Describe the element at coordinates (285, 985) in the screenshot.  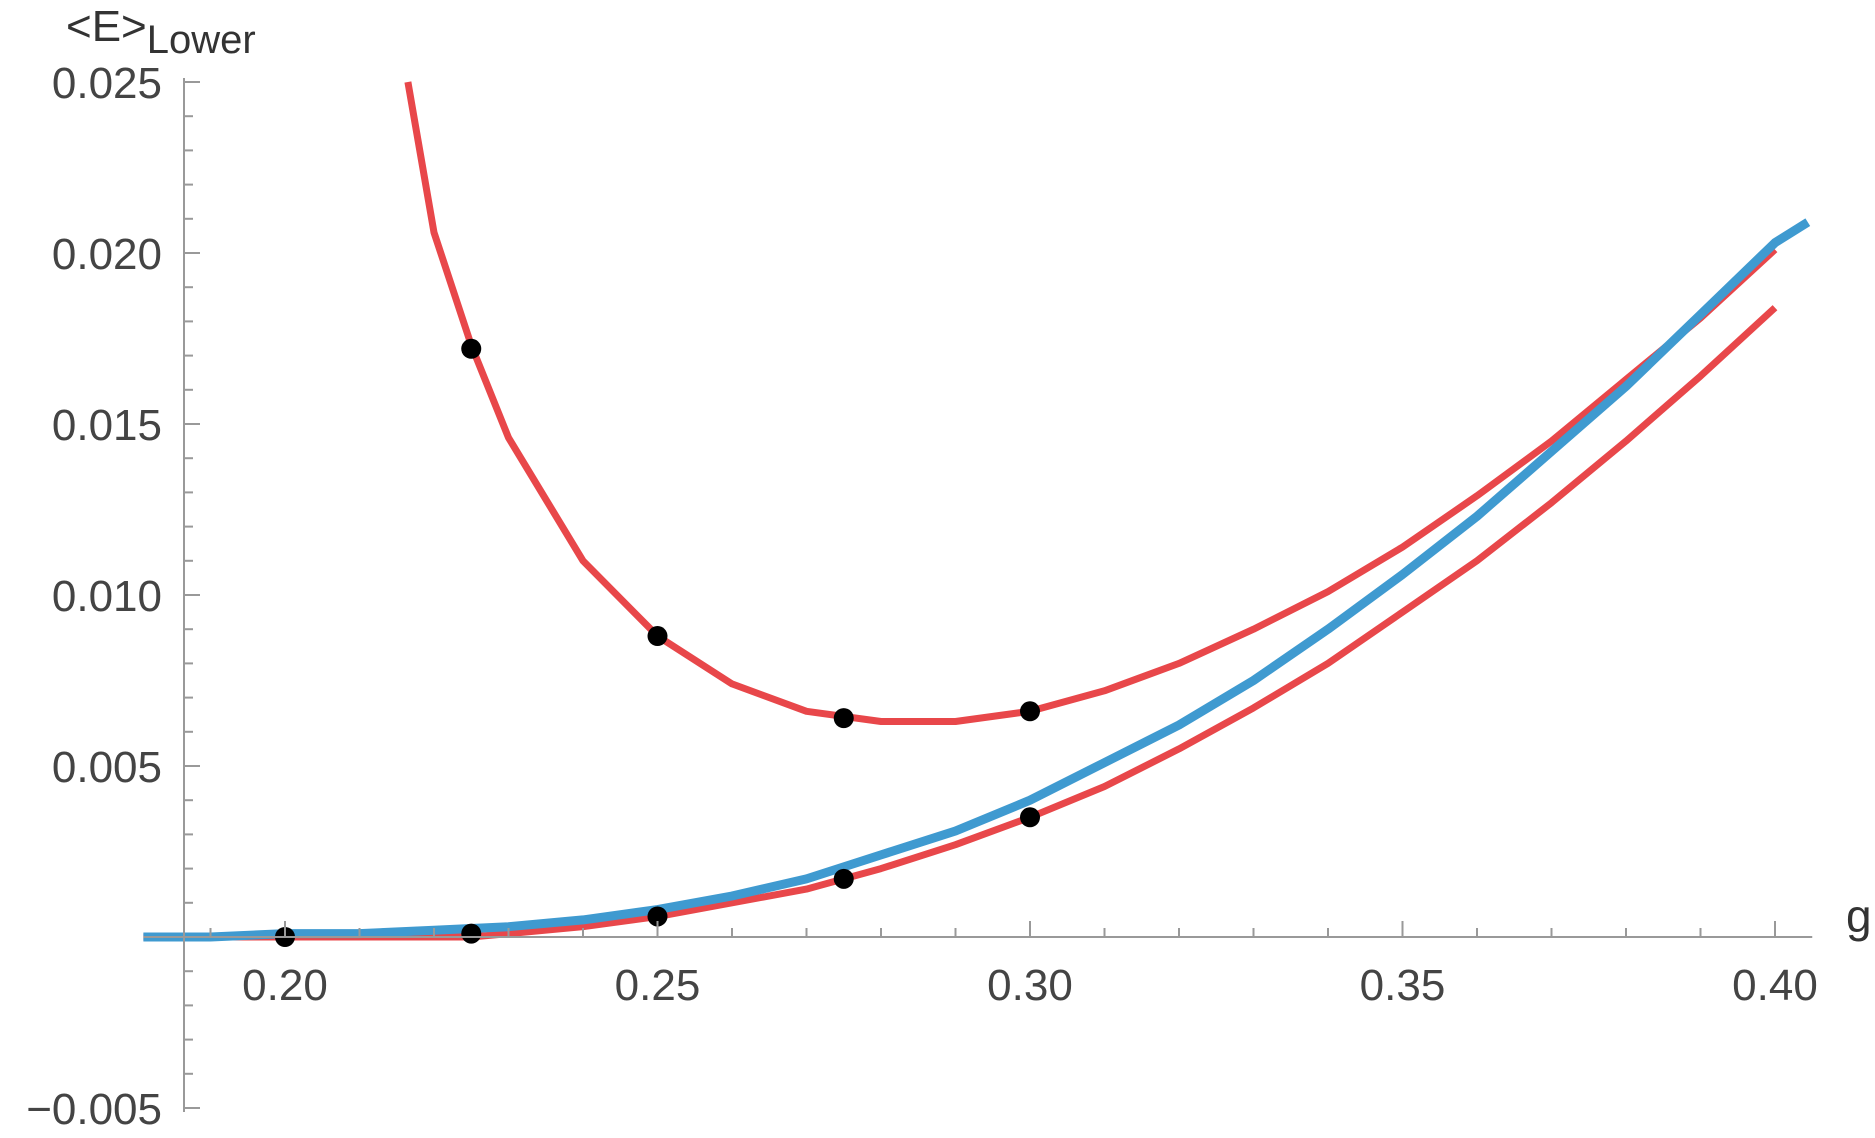
I see `x-tick-label: 0.20` at that location.